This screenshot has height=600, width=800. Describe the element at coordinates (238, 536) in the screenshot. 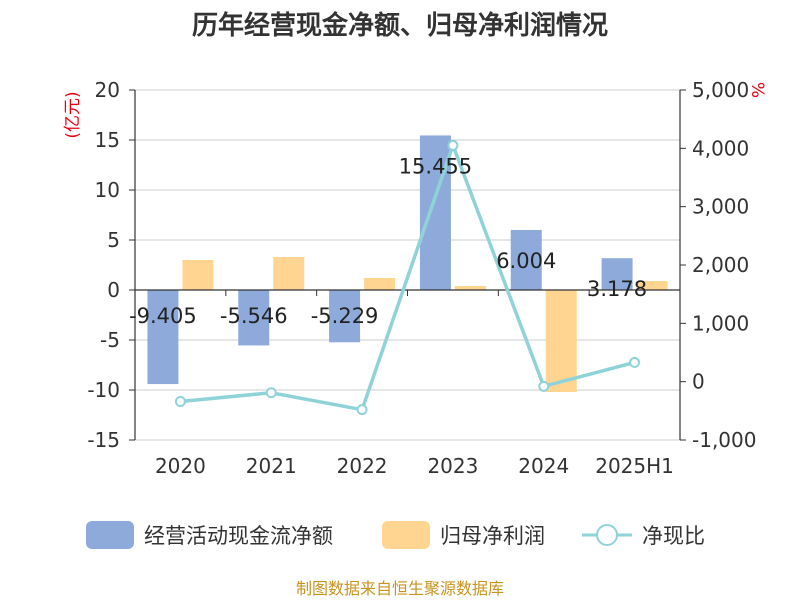

I see `legend-label-operating-cashflow: 经营活动现金流净额` at that location.